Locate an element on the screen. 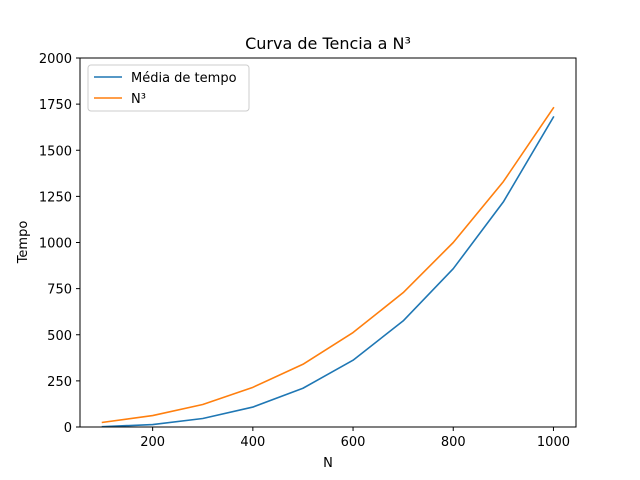  y-tick-label: 1500 is located at coordinates (55, 151).